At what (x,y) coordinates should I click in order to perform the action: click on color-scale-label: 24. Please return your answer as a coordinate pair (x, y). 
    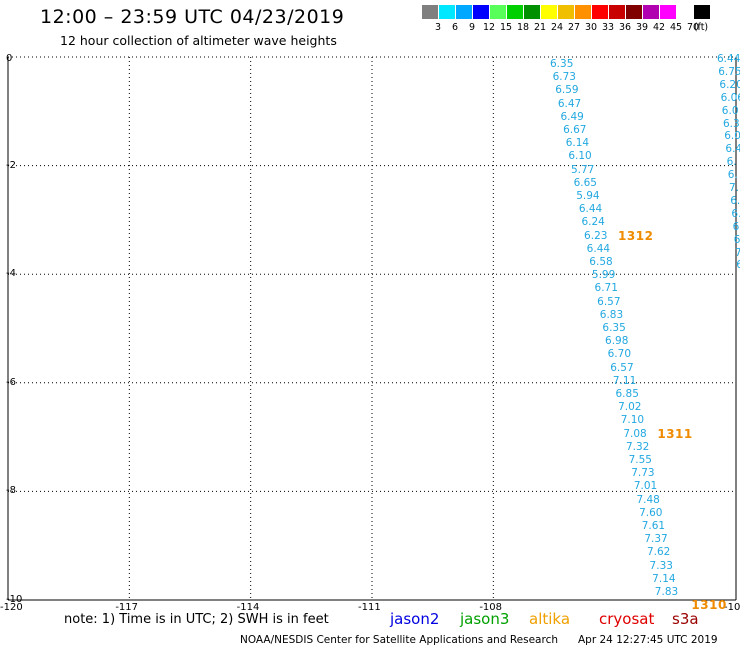
    Looking at the image, I should click on (557, 27).